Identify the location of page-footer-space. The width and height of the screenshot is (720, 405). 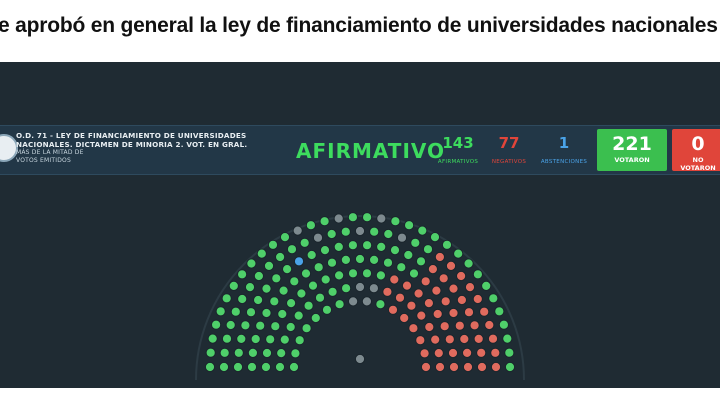
(360, 396).